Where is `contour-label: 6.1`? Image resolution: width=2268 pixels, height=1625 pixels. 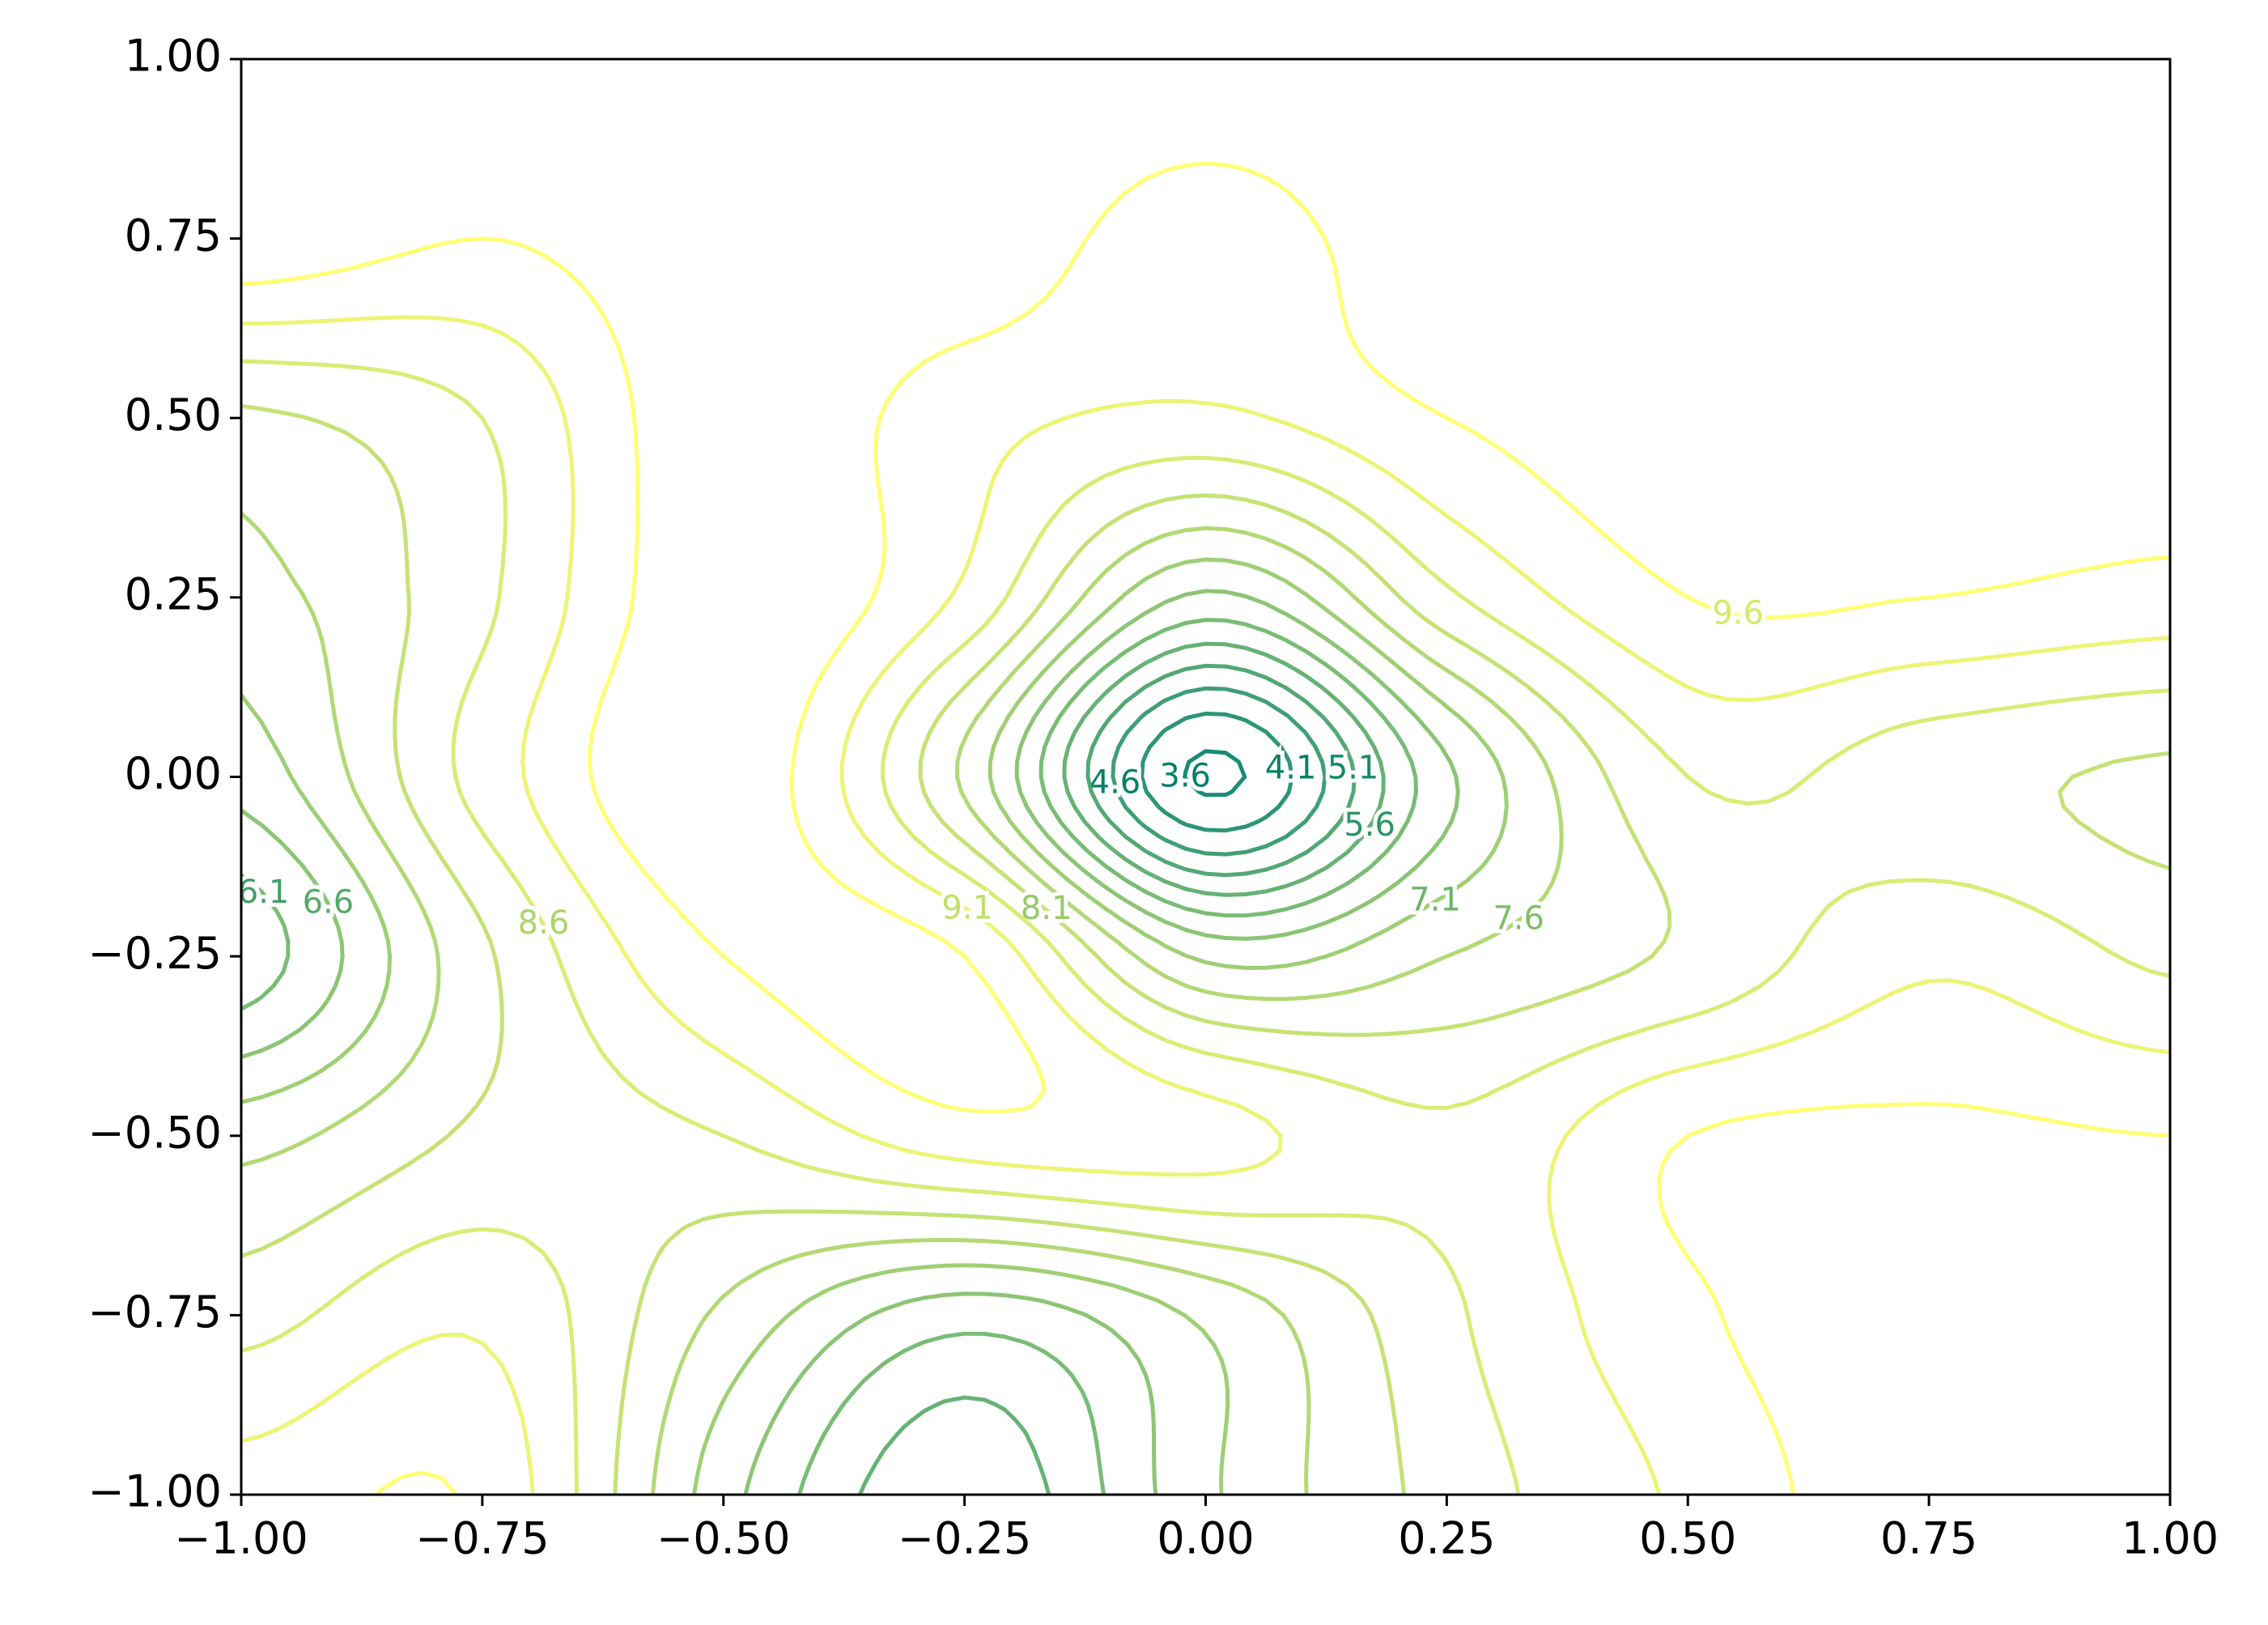 contour-label: 6.1 is located at coordinates (264, 892).